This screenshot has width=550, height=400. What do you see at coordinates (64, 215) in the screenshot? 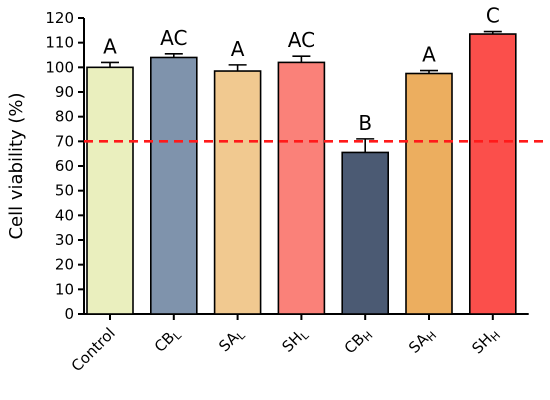
I see `y-tick-label: 40` at bounding box center [64, 215].